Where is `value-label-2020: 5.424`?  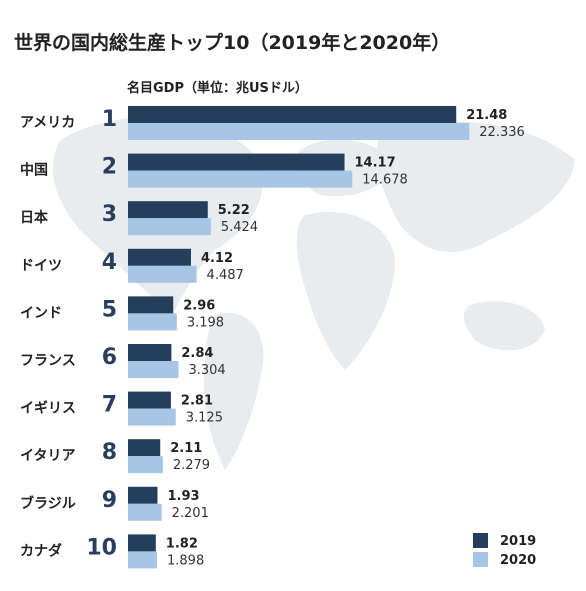
value-label-2020: 5.424 is located at coordinates (239, 227).